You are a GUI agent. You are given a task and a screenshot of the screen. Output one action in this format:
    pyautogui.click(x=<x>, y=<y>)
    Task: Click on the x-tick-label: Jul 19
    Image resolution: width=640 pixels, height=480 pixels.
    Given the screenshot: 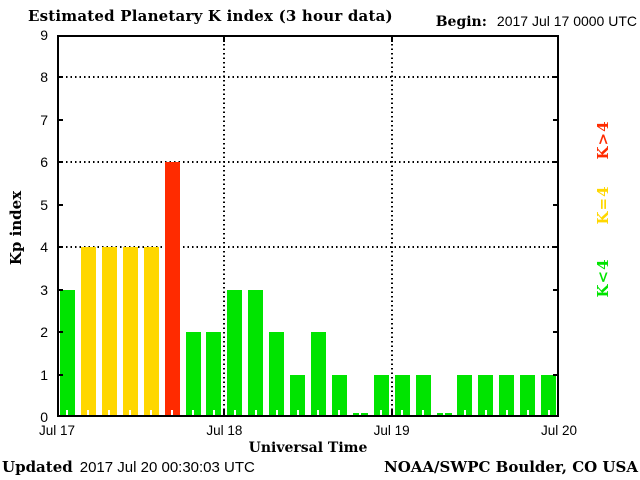 What is the action you would take?
    pyautogui.click(x=391, y=430)
    